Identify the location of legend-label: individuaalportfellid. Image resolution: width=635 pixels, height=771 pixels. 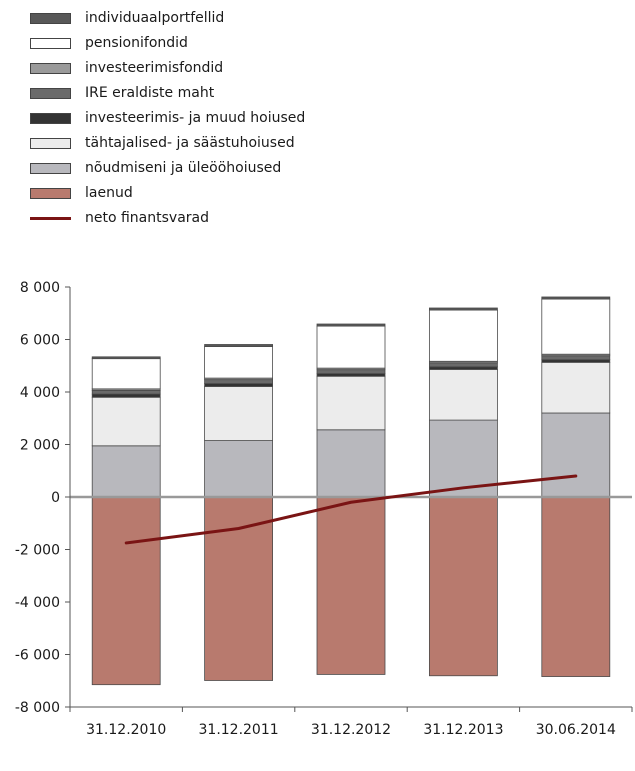
(155, 18).